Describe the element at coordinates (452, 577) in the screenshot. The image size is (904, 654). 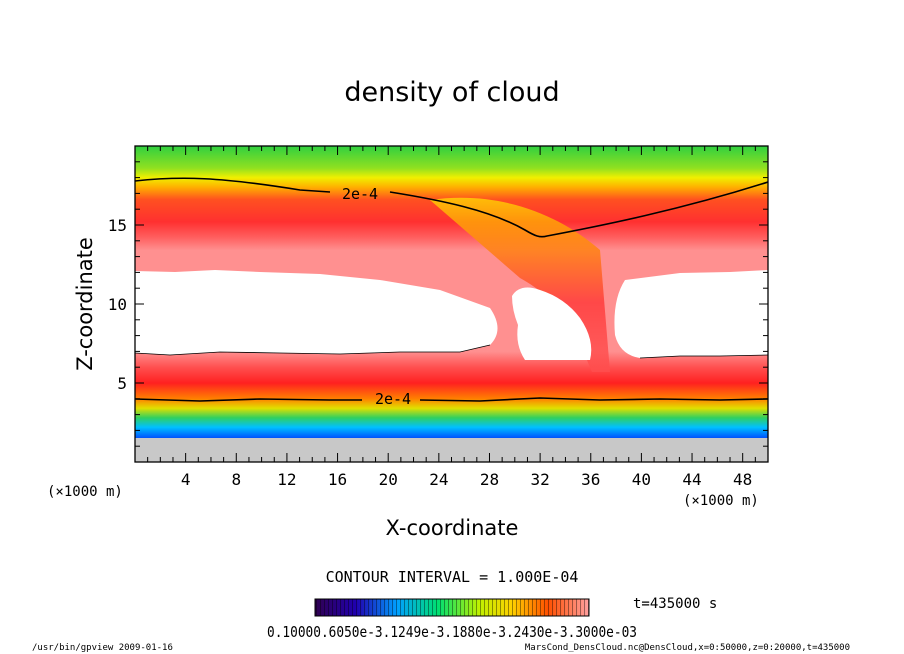
I see `contour-interval: CONTOUR INTERVAL = 1.000E-04` at that location.